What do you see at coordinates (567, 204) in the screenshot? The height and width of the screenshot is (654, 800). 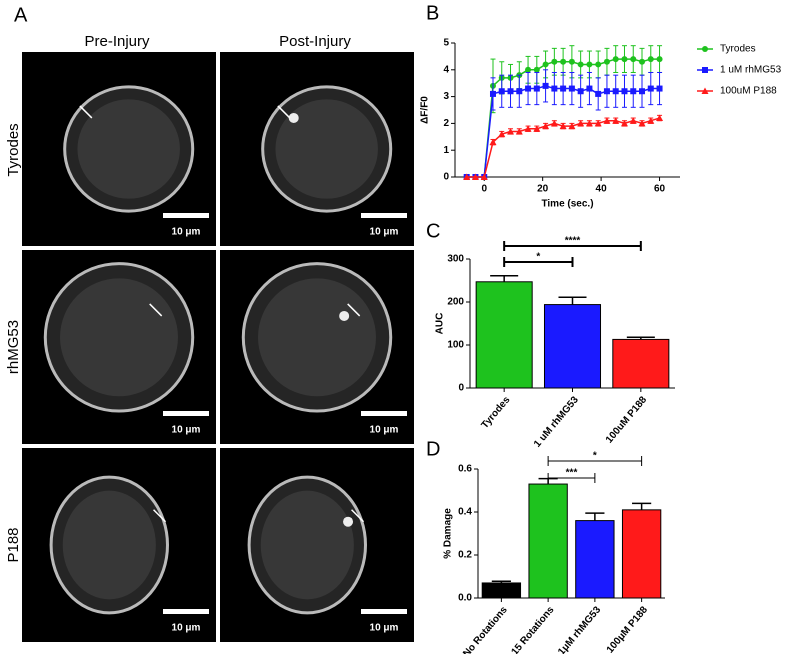 I see `x-axis-label: Time (sec.)` at bounding box center [567, 204].